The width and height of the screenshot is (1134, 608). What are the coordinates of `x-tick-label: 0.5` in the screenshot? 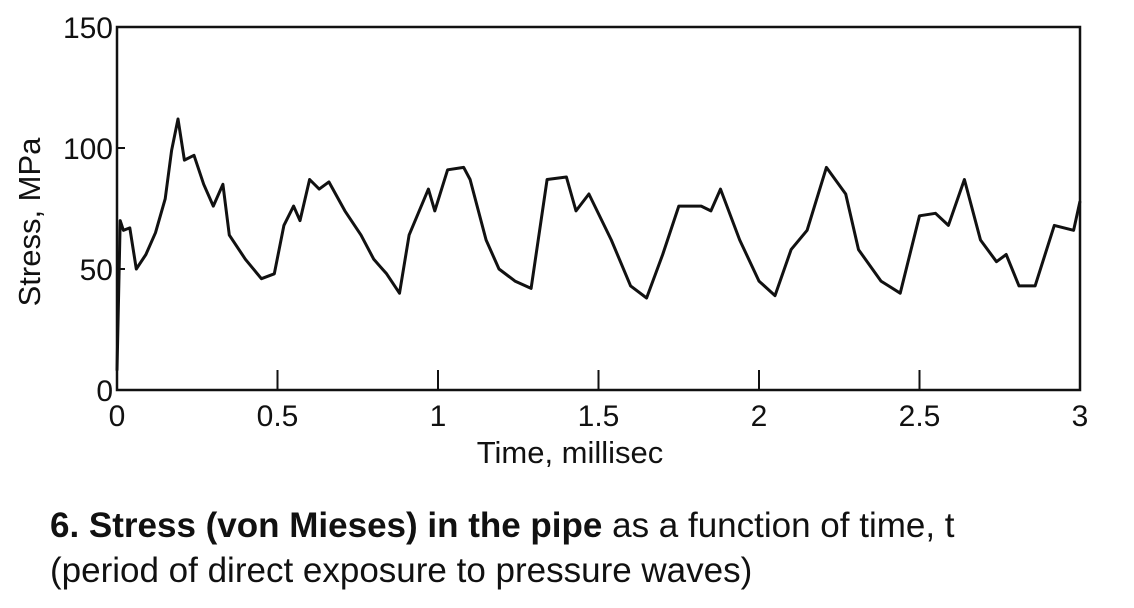 It's located at (278, 416).